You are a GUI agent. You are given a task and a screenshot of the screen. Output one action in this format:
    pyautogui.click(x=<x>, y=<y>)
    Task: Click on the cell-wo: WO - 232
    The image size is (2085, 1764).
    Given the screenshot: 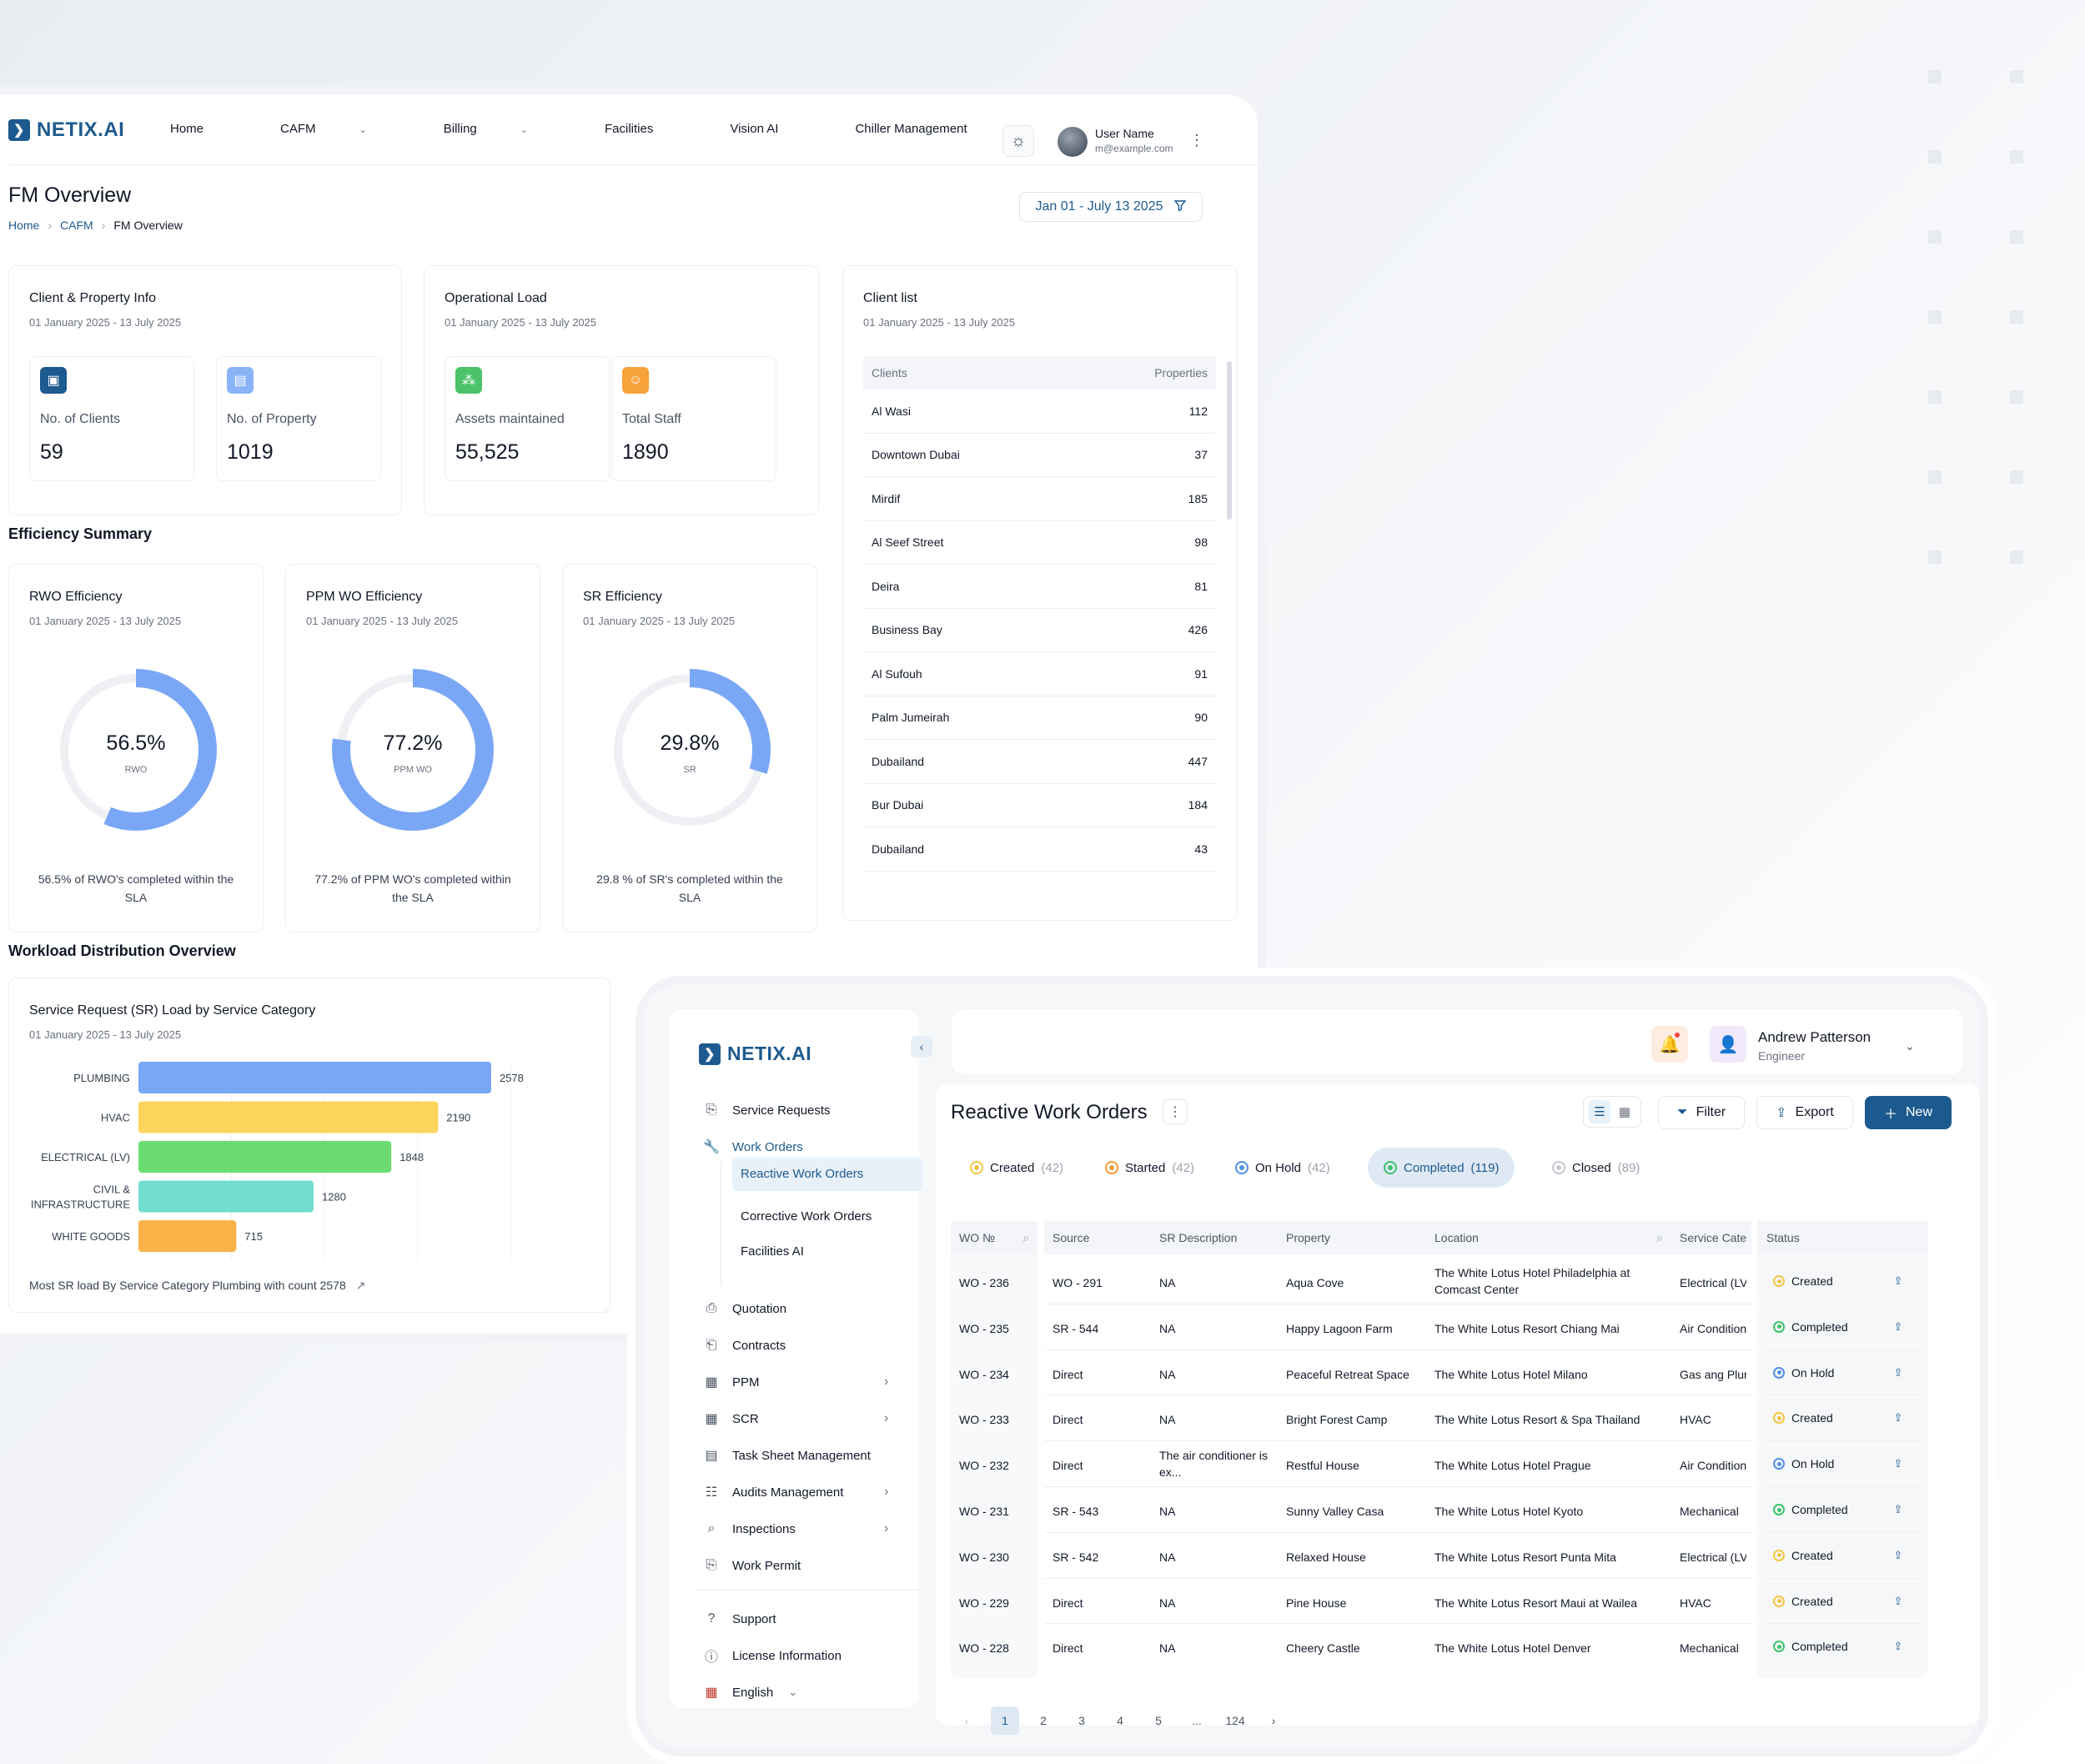 What is the action you would take?
    pyautogui.click(x=984, y=1466)
    